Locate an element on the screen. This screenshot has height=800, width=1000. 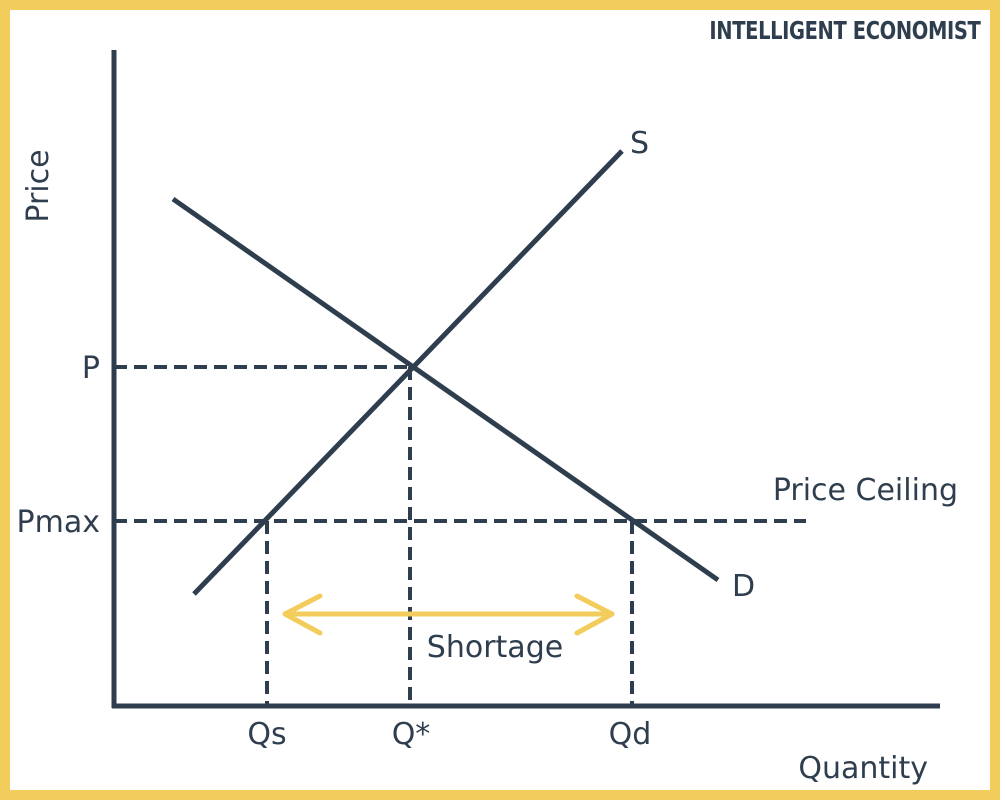
shortage-arrow-right-head is located at coordinates (594, 614).